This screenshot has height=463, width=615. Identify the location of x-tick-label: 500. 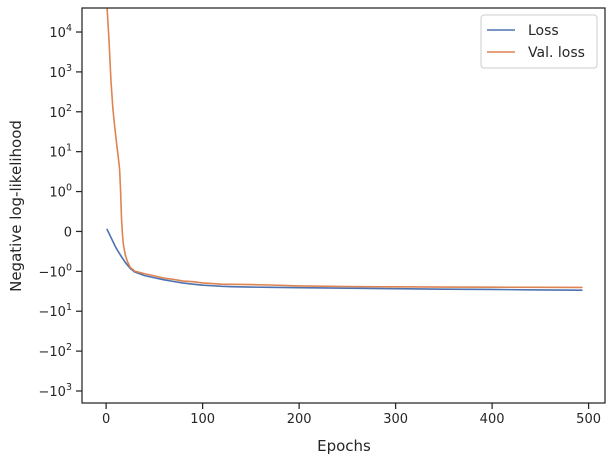
(588, 419).